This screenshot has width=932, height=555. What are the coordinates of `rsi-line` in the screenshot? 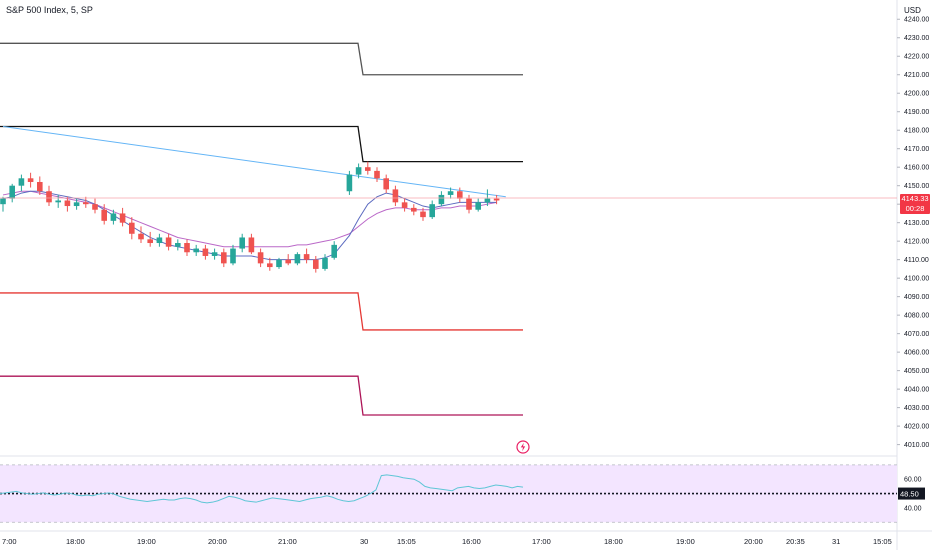 It's located at (262, 489).